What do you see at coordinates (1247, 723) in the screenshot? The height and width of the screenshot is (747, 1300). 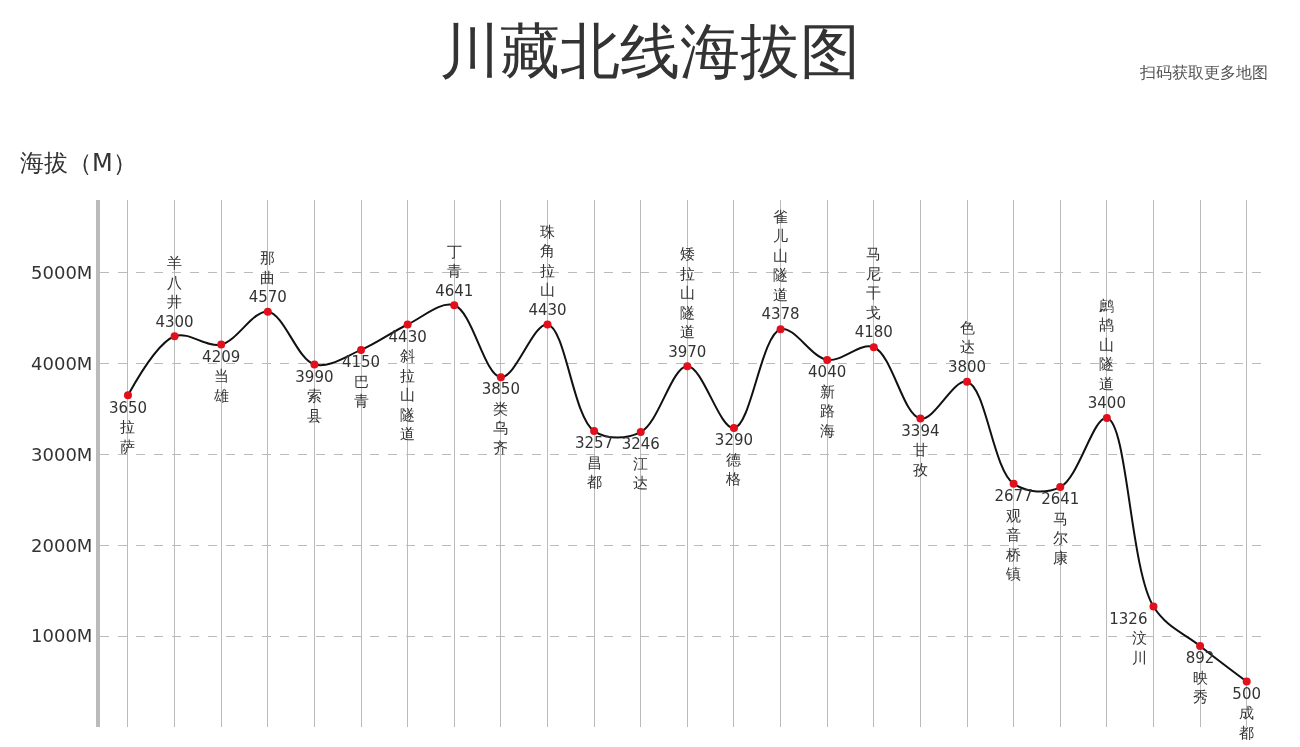 I see `x-tick-label: 成都` at bounding box center [1247, 723].